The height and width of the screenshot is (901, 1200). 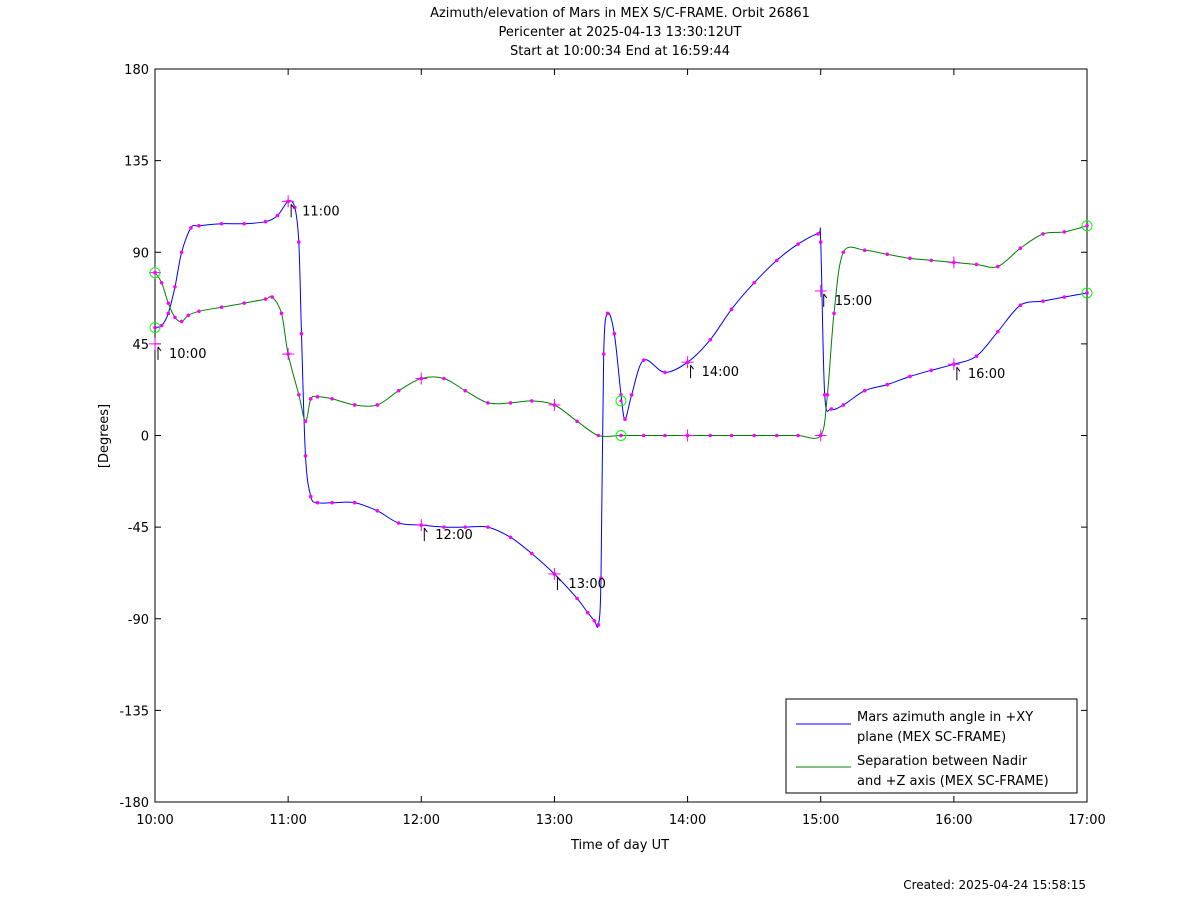 I want to click on hour-label: 11:00, so click(x=315, y=211).